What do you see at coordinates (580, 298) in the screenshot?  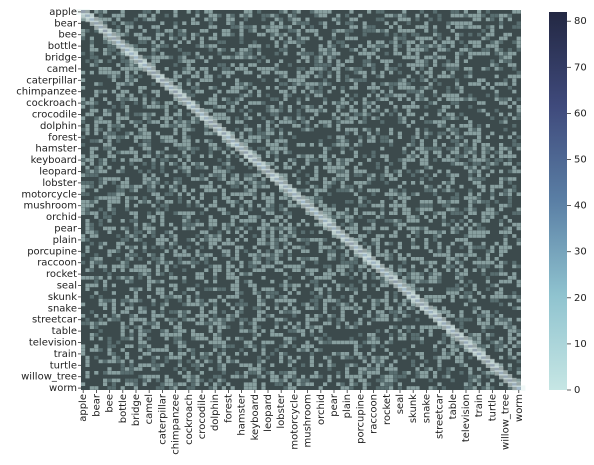 I see `colorbar-tick-label: 20` at bounding box center [580, 298].